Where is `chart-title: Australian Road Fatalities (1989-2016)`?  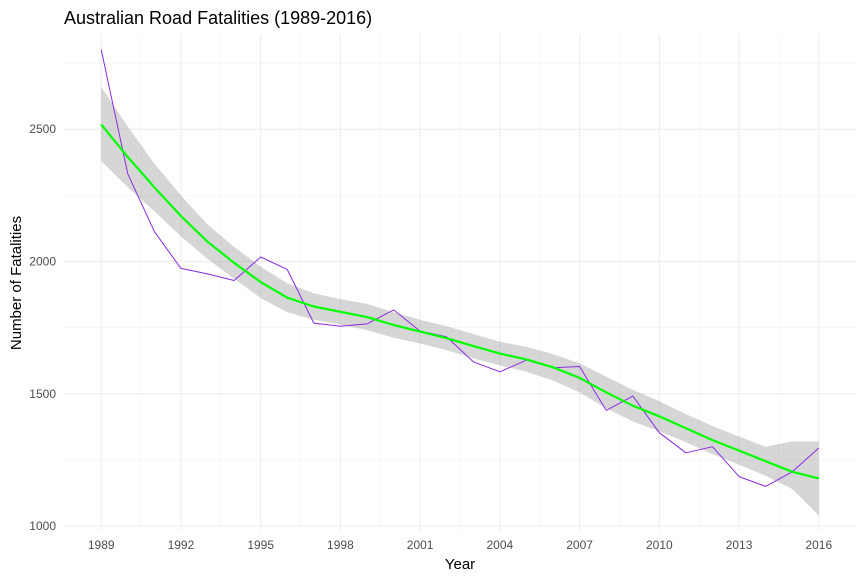
chart-title: Australian Road Fatalities (1989-2016) is located at coordinates (218, 18).